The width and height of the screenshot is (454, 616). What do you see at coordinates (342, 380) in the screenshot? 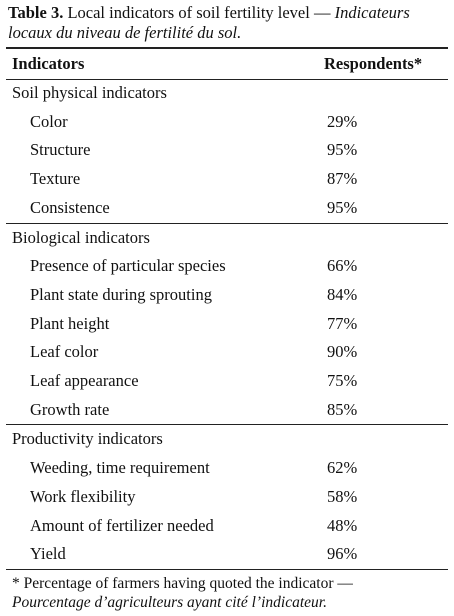
I see `row-value: 75%` at bounding box center [342, 380].